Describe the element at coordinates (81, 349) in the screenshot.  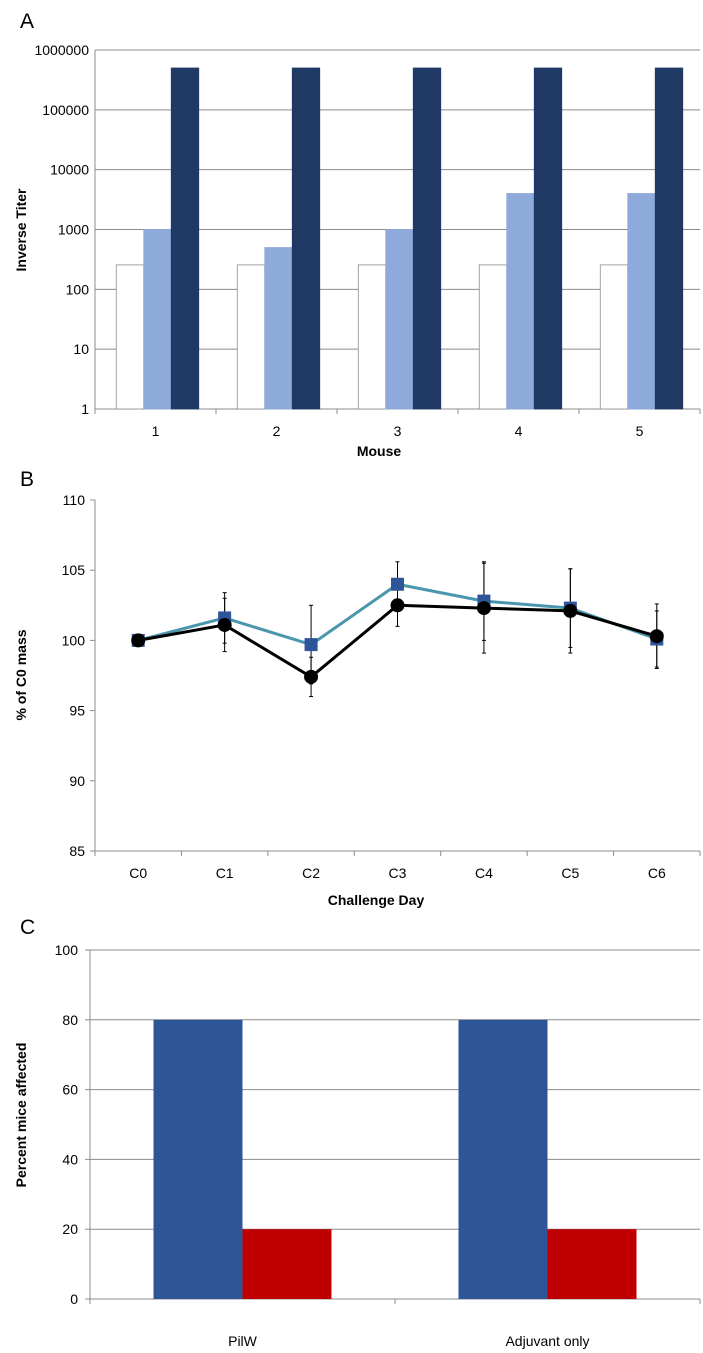
I see `y-tick-label: 10` at that location.